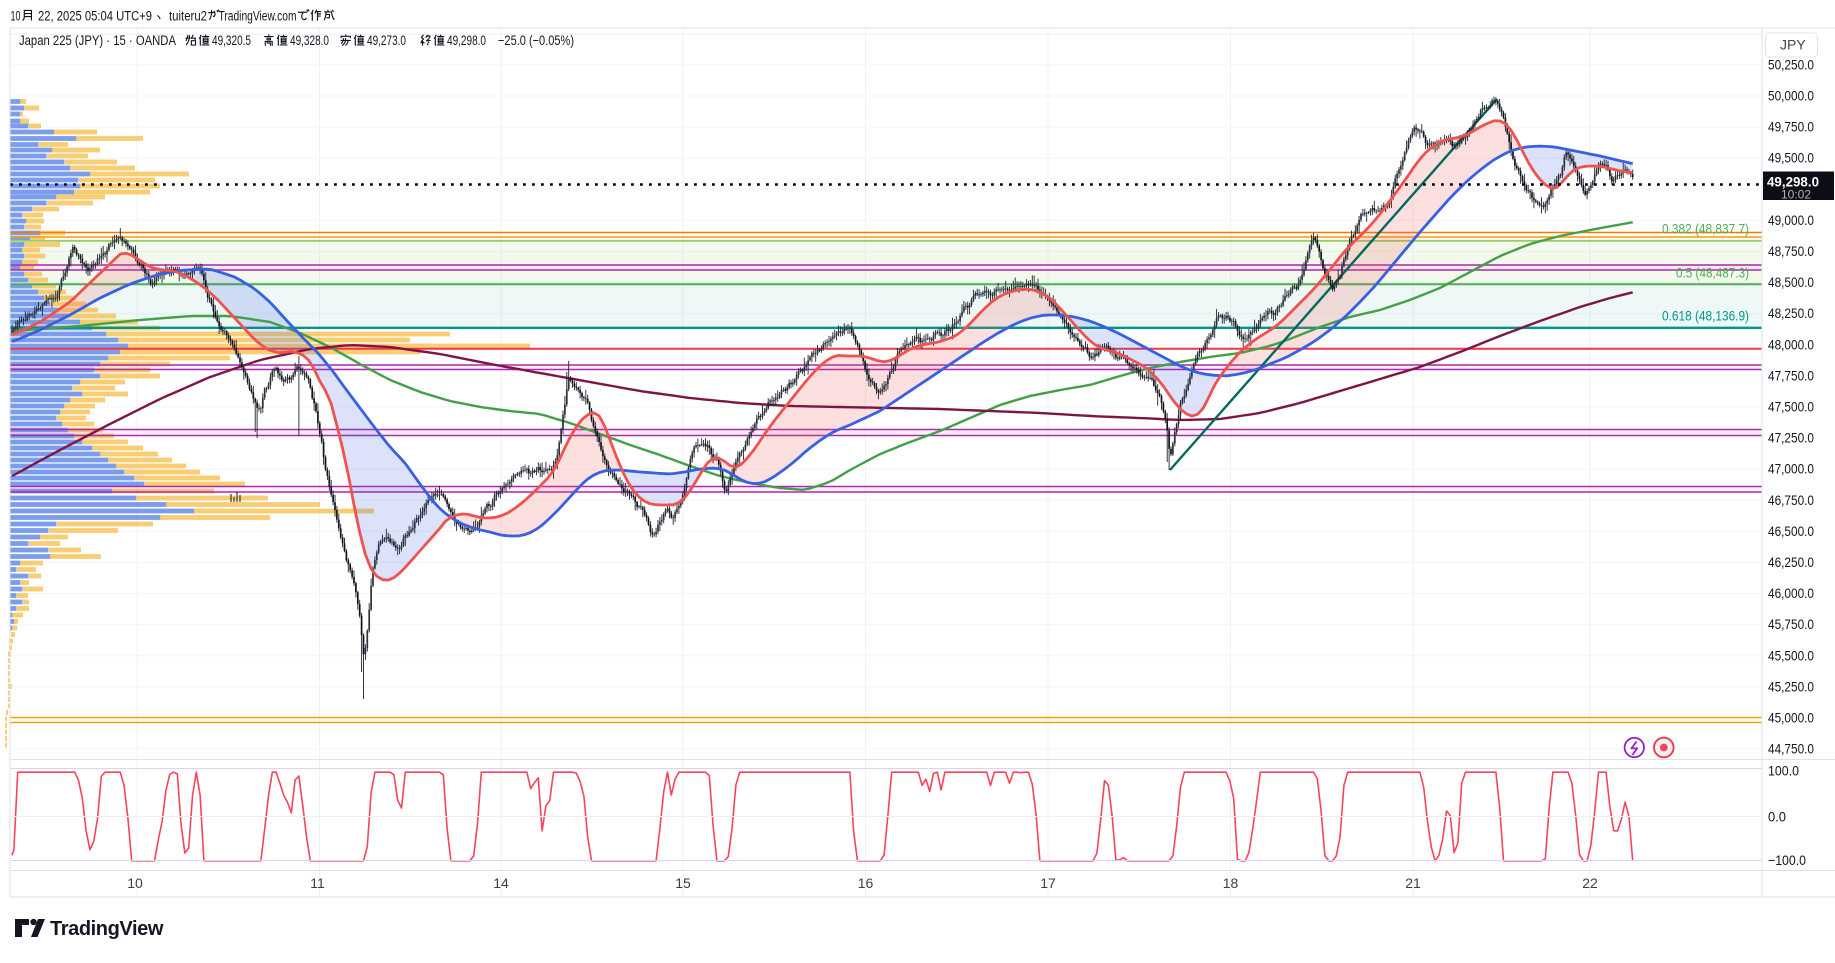  I want to click on svg-text: 46,750.0, so click(1791, 500).